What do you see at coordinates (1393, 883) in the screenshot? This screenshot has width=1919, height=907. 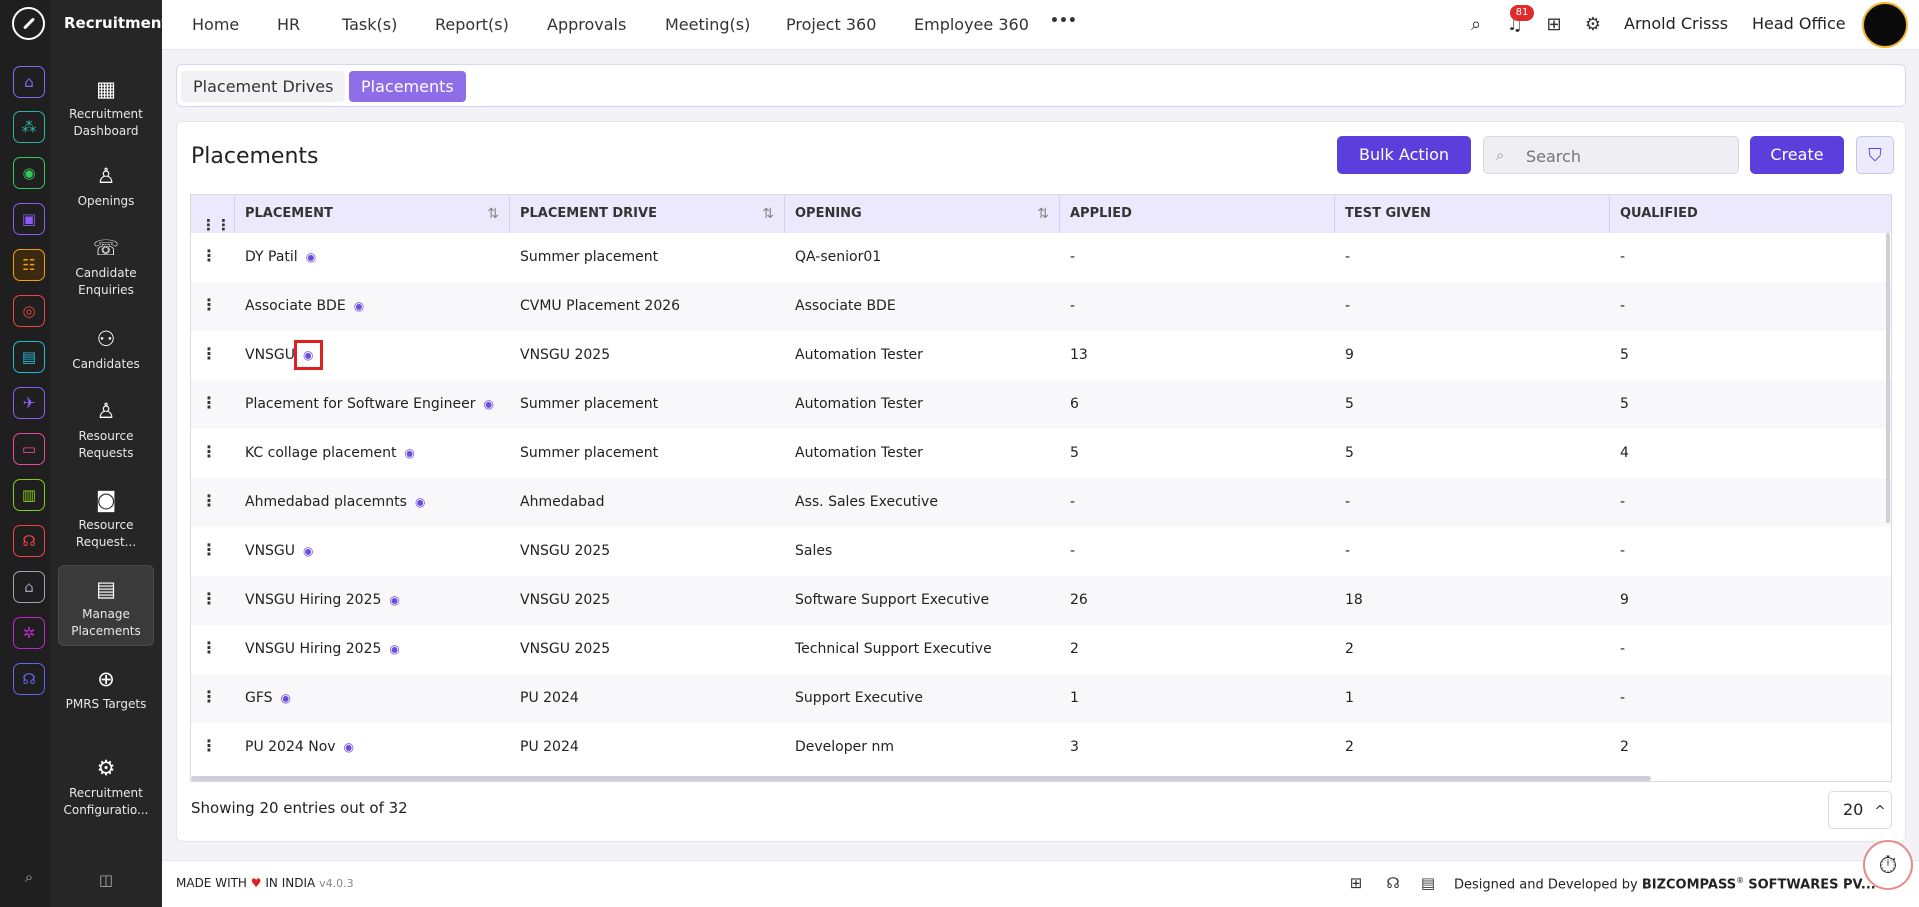 I see `headset-icon: ☊` at bounding box center [1393, 883].